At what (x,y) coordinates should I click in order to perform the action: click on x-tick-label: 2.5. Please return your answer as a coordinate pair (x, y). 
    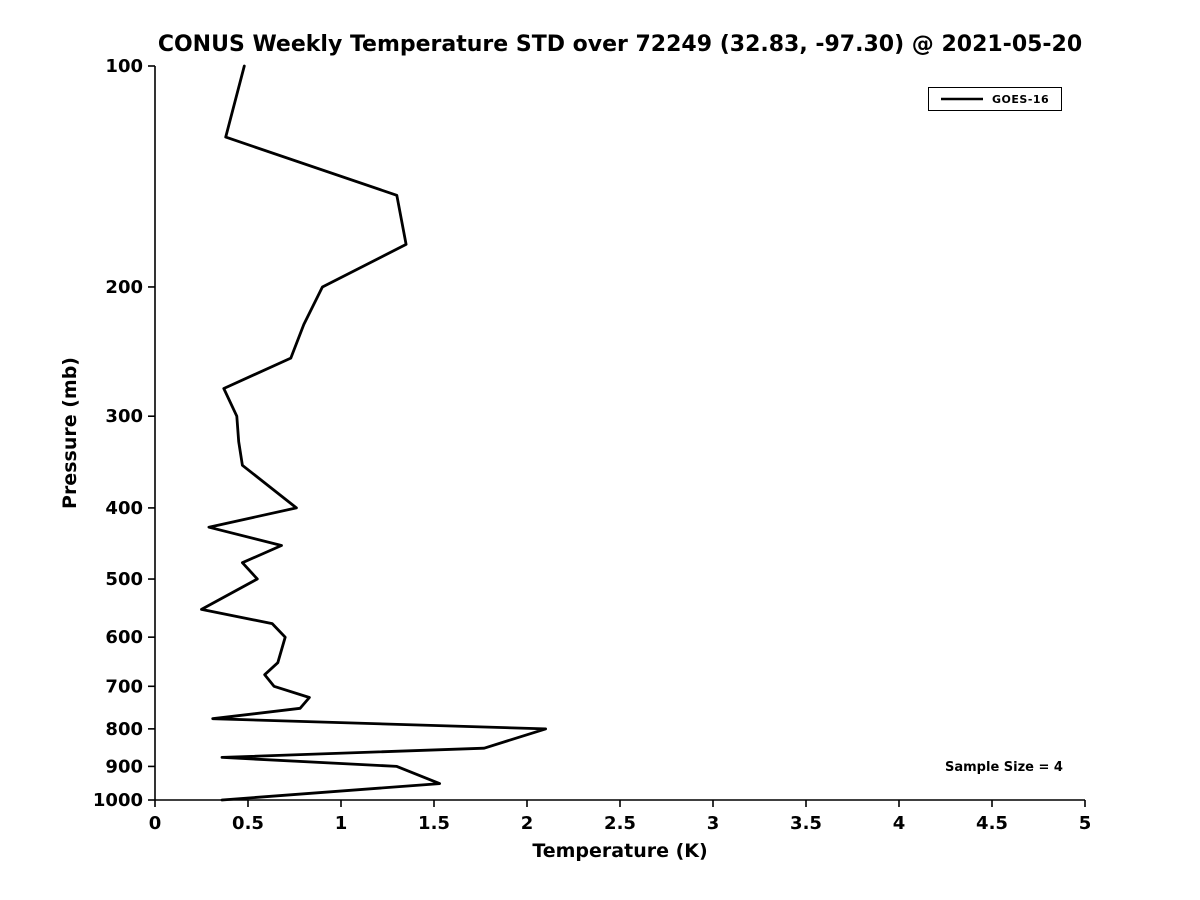
    Looking at the image, I should click on (620, 823).